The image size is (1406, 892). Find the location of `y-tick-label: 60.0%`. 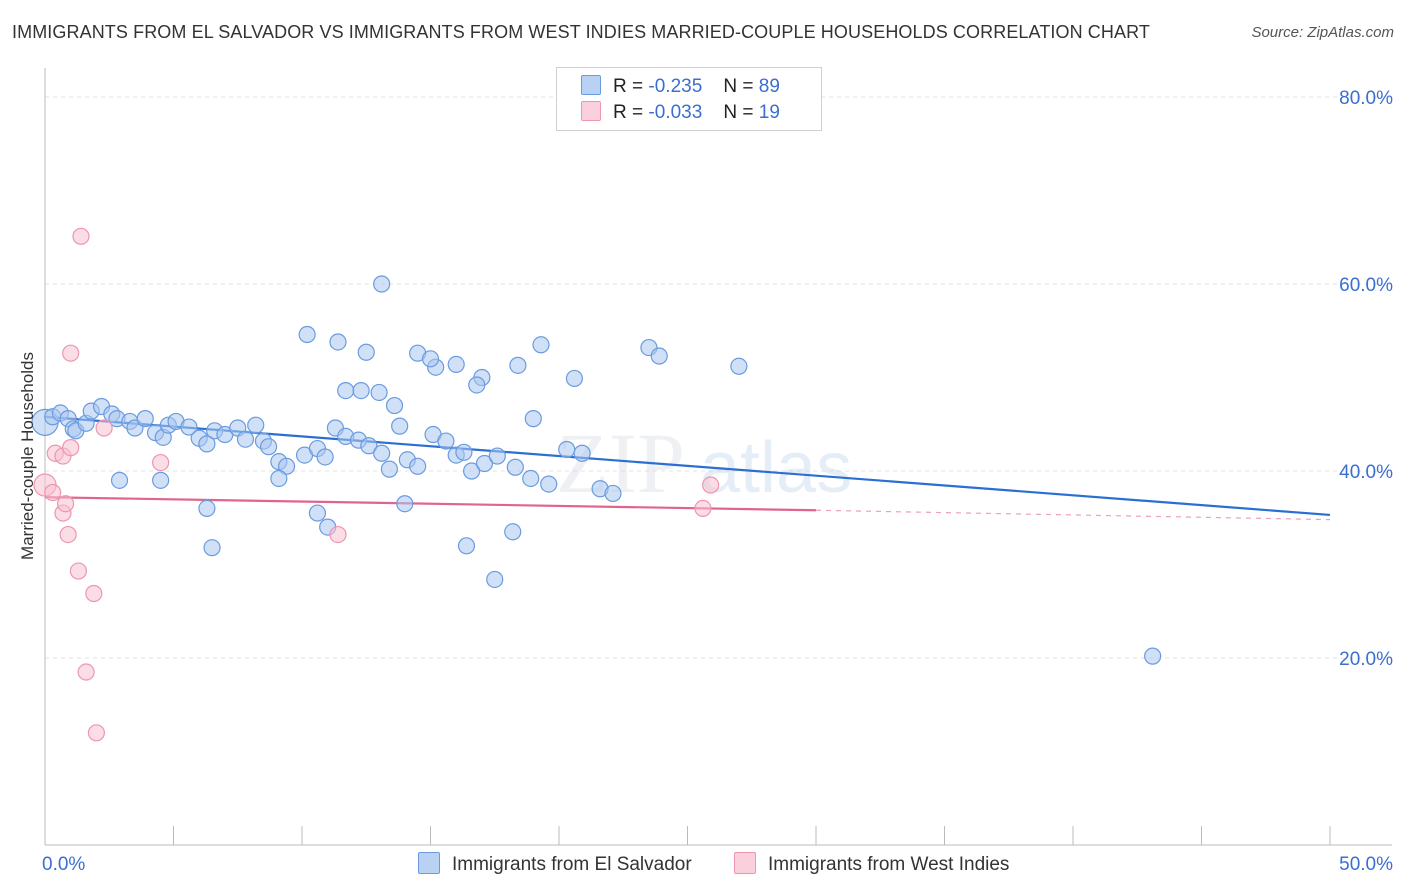

y-tick-label: 60.0% is located at coordinates (1366, 285).